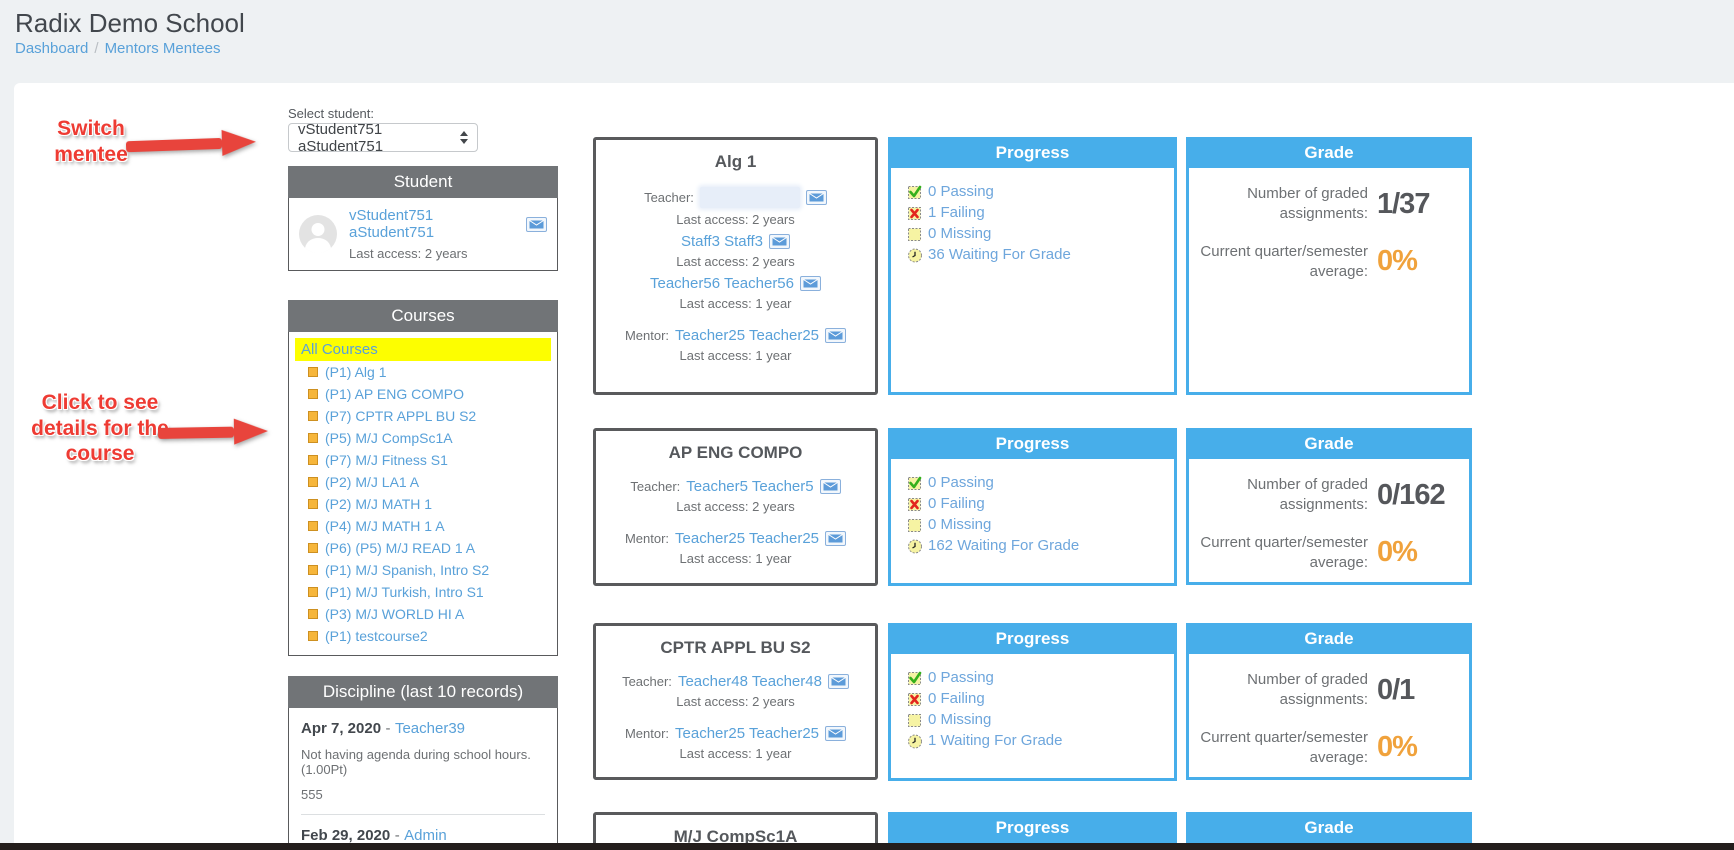  I want to click on course-item: (P4) M/J MATH 1 A, so click(423, 526).